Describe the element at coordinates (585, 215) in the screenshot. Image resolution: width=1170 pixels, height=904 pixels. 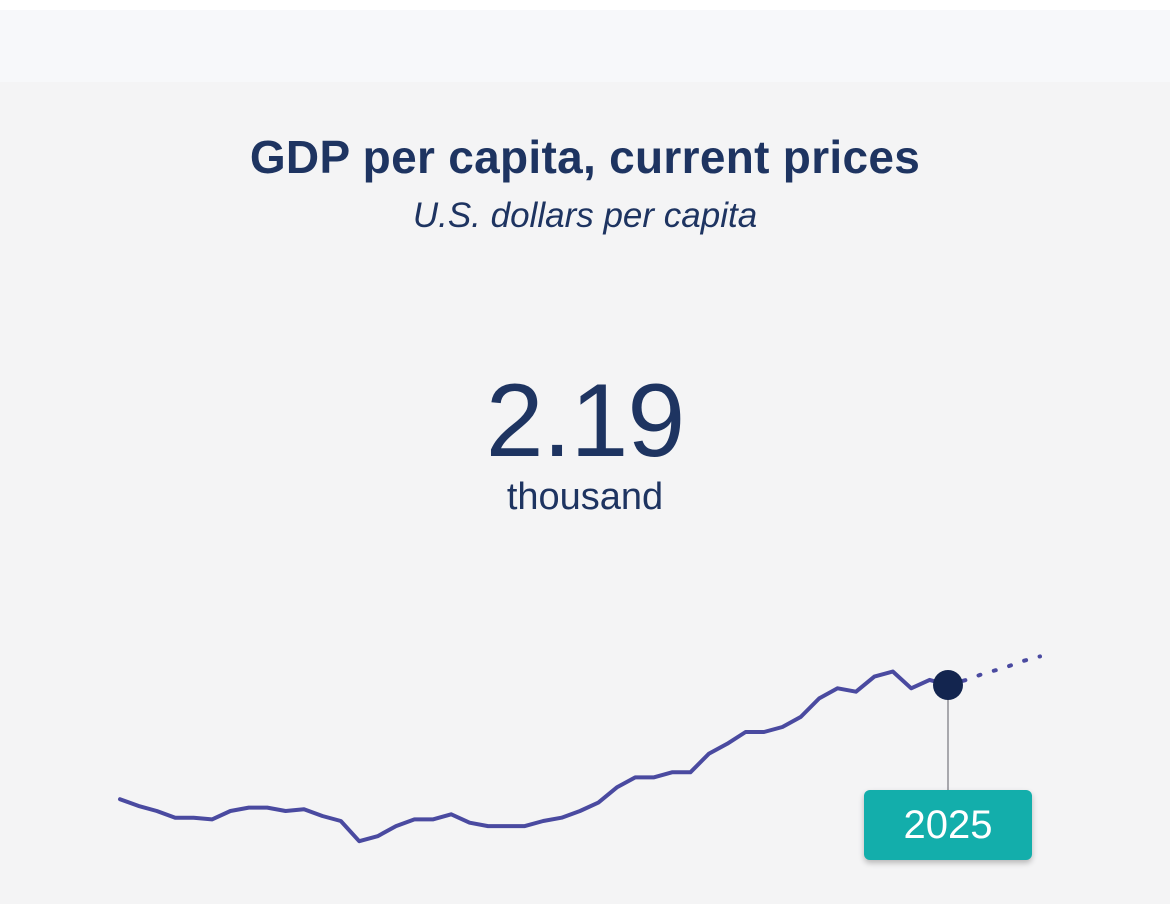
I see `chart-subtitle: U.S. dollars per capita` at that location.